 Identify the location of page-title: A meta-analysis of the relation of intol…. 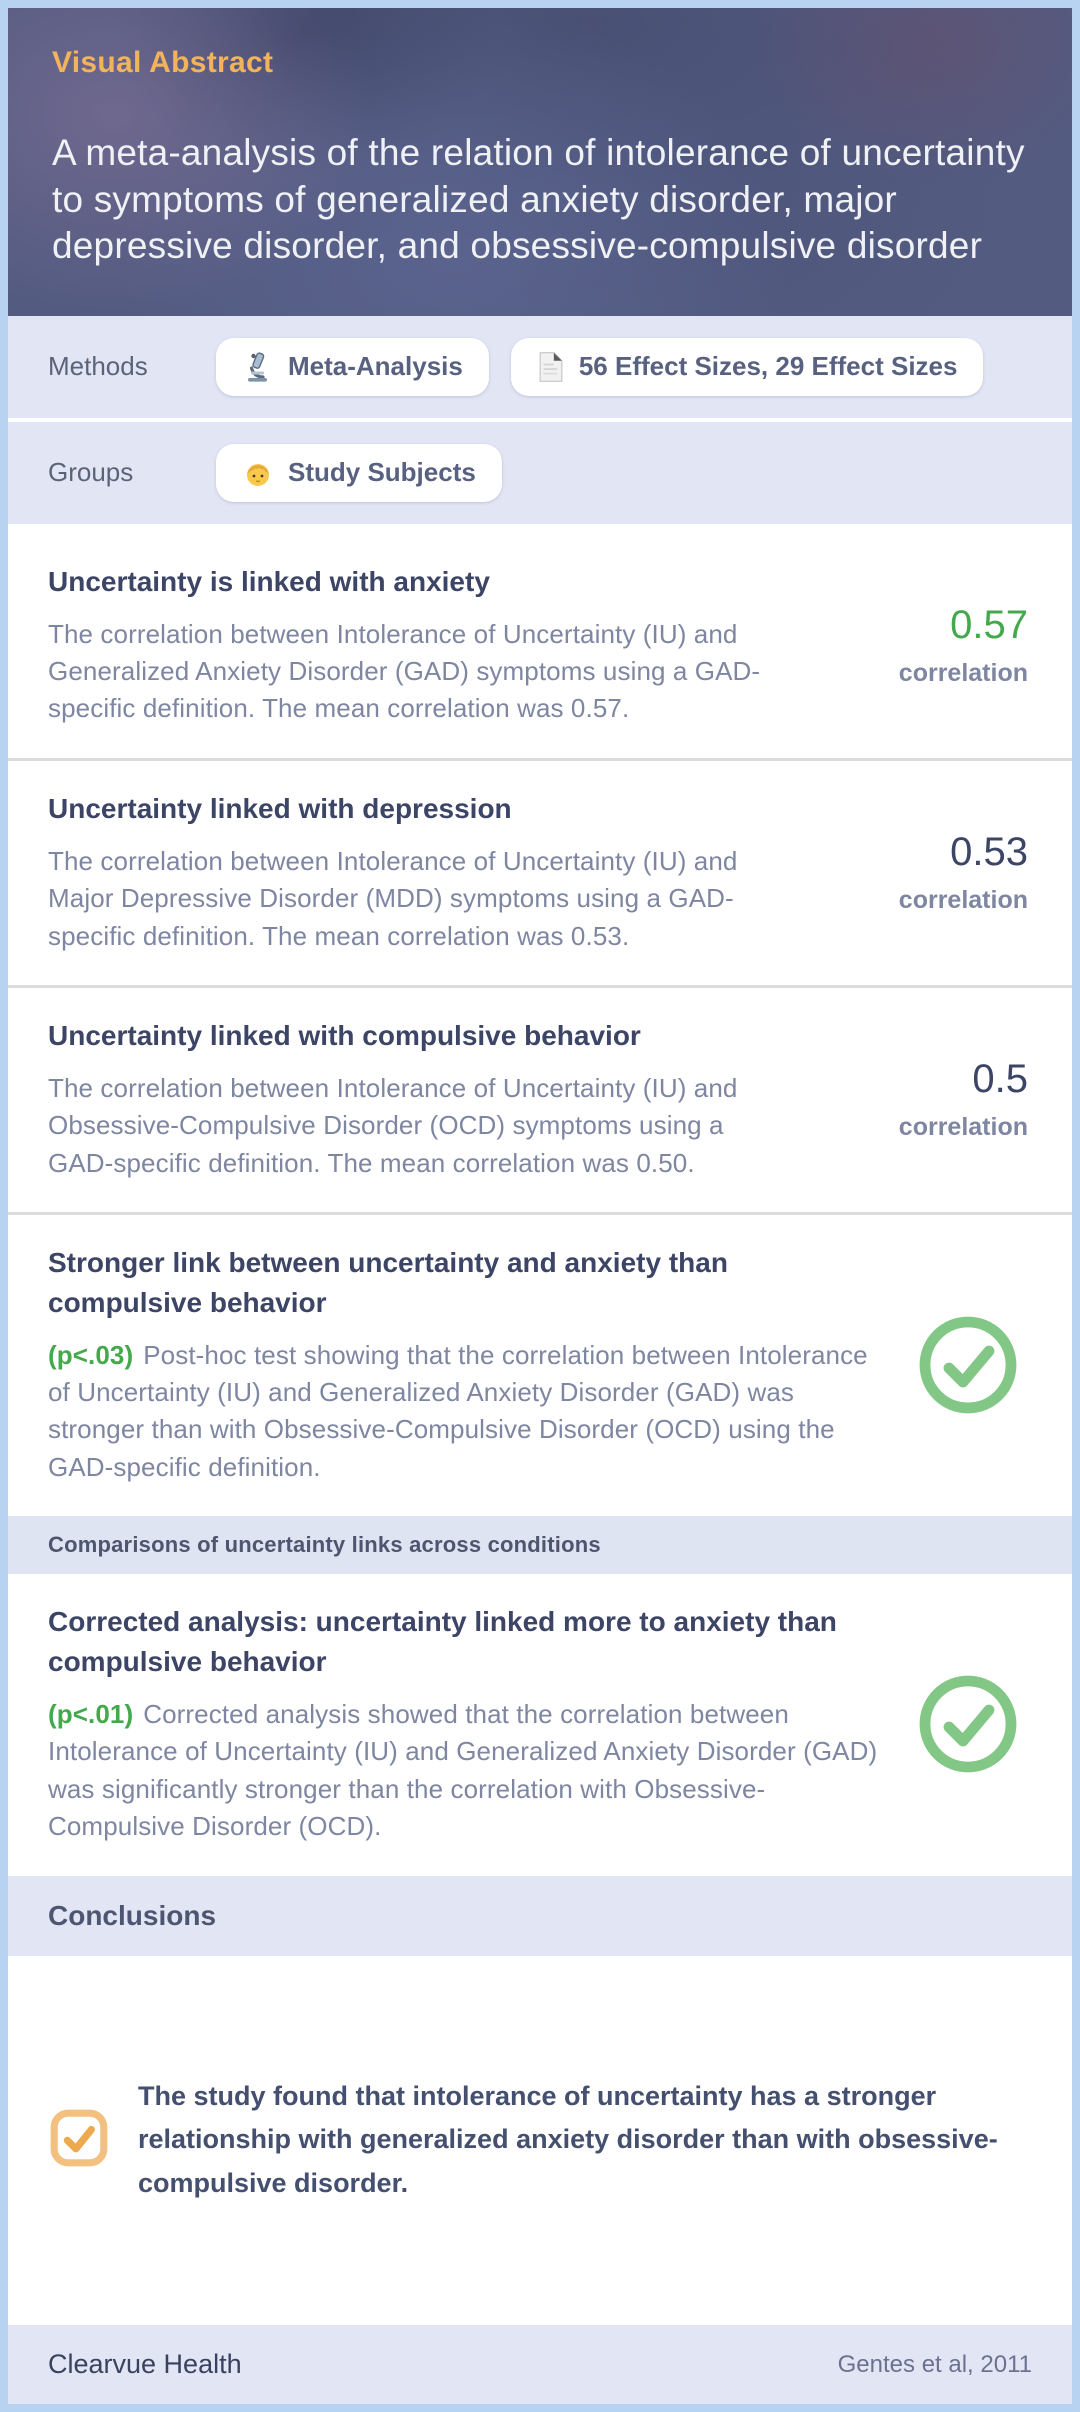
(538, 199).